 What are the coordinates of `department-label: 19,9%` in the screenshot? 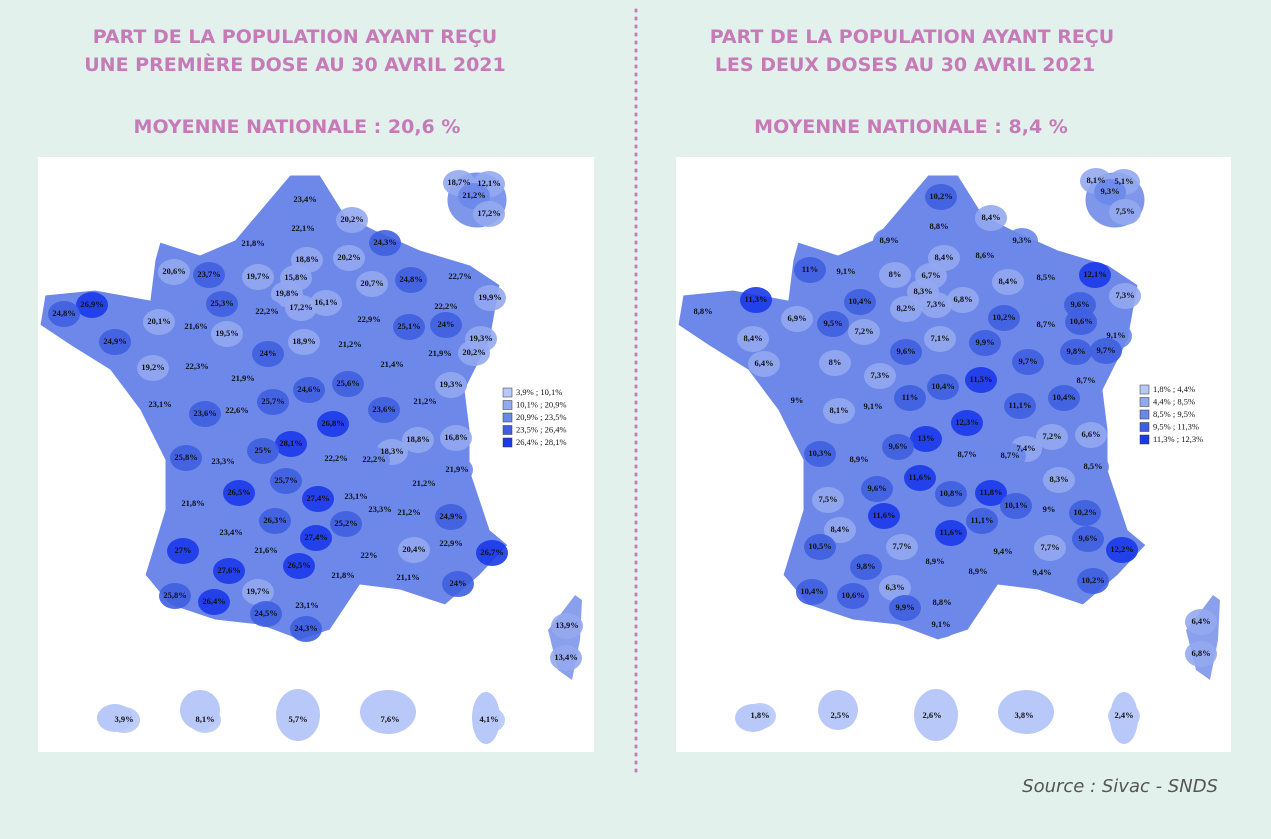 It's located at (489, 297).